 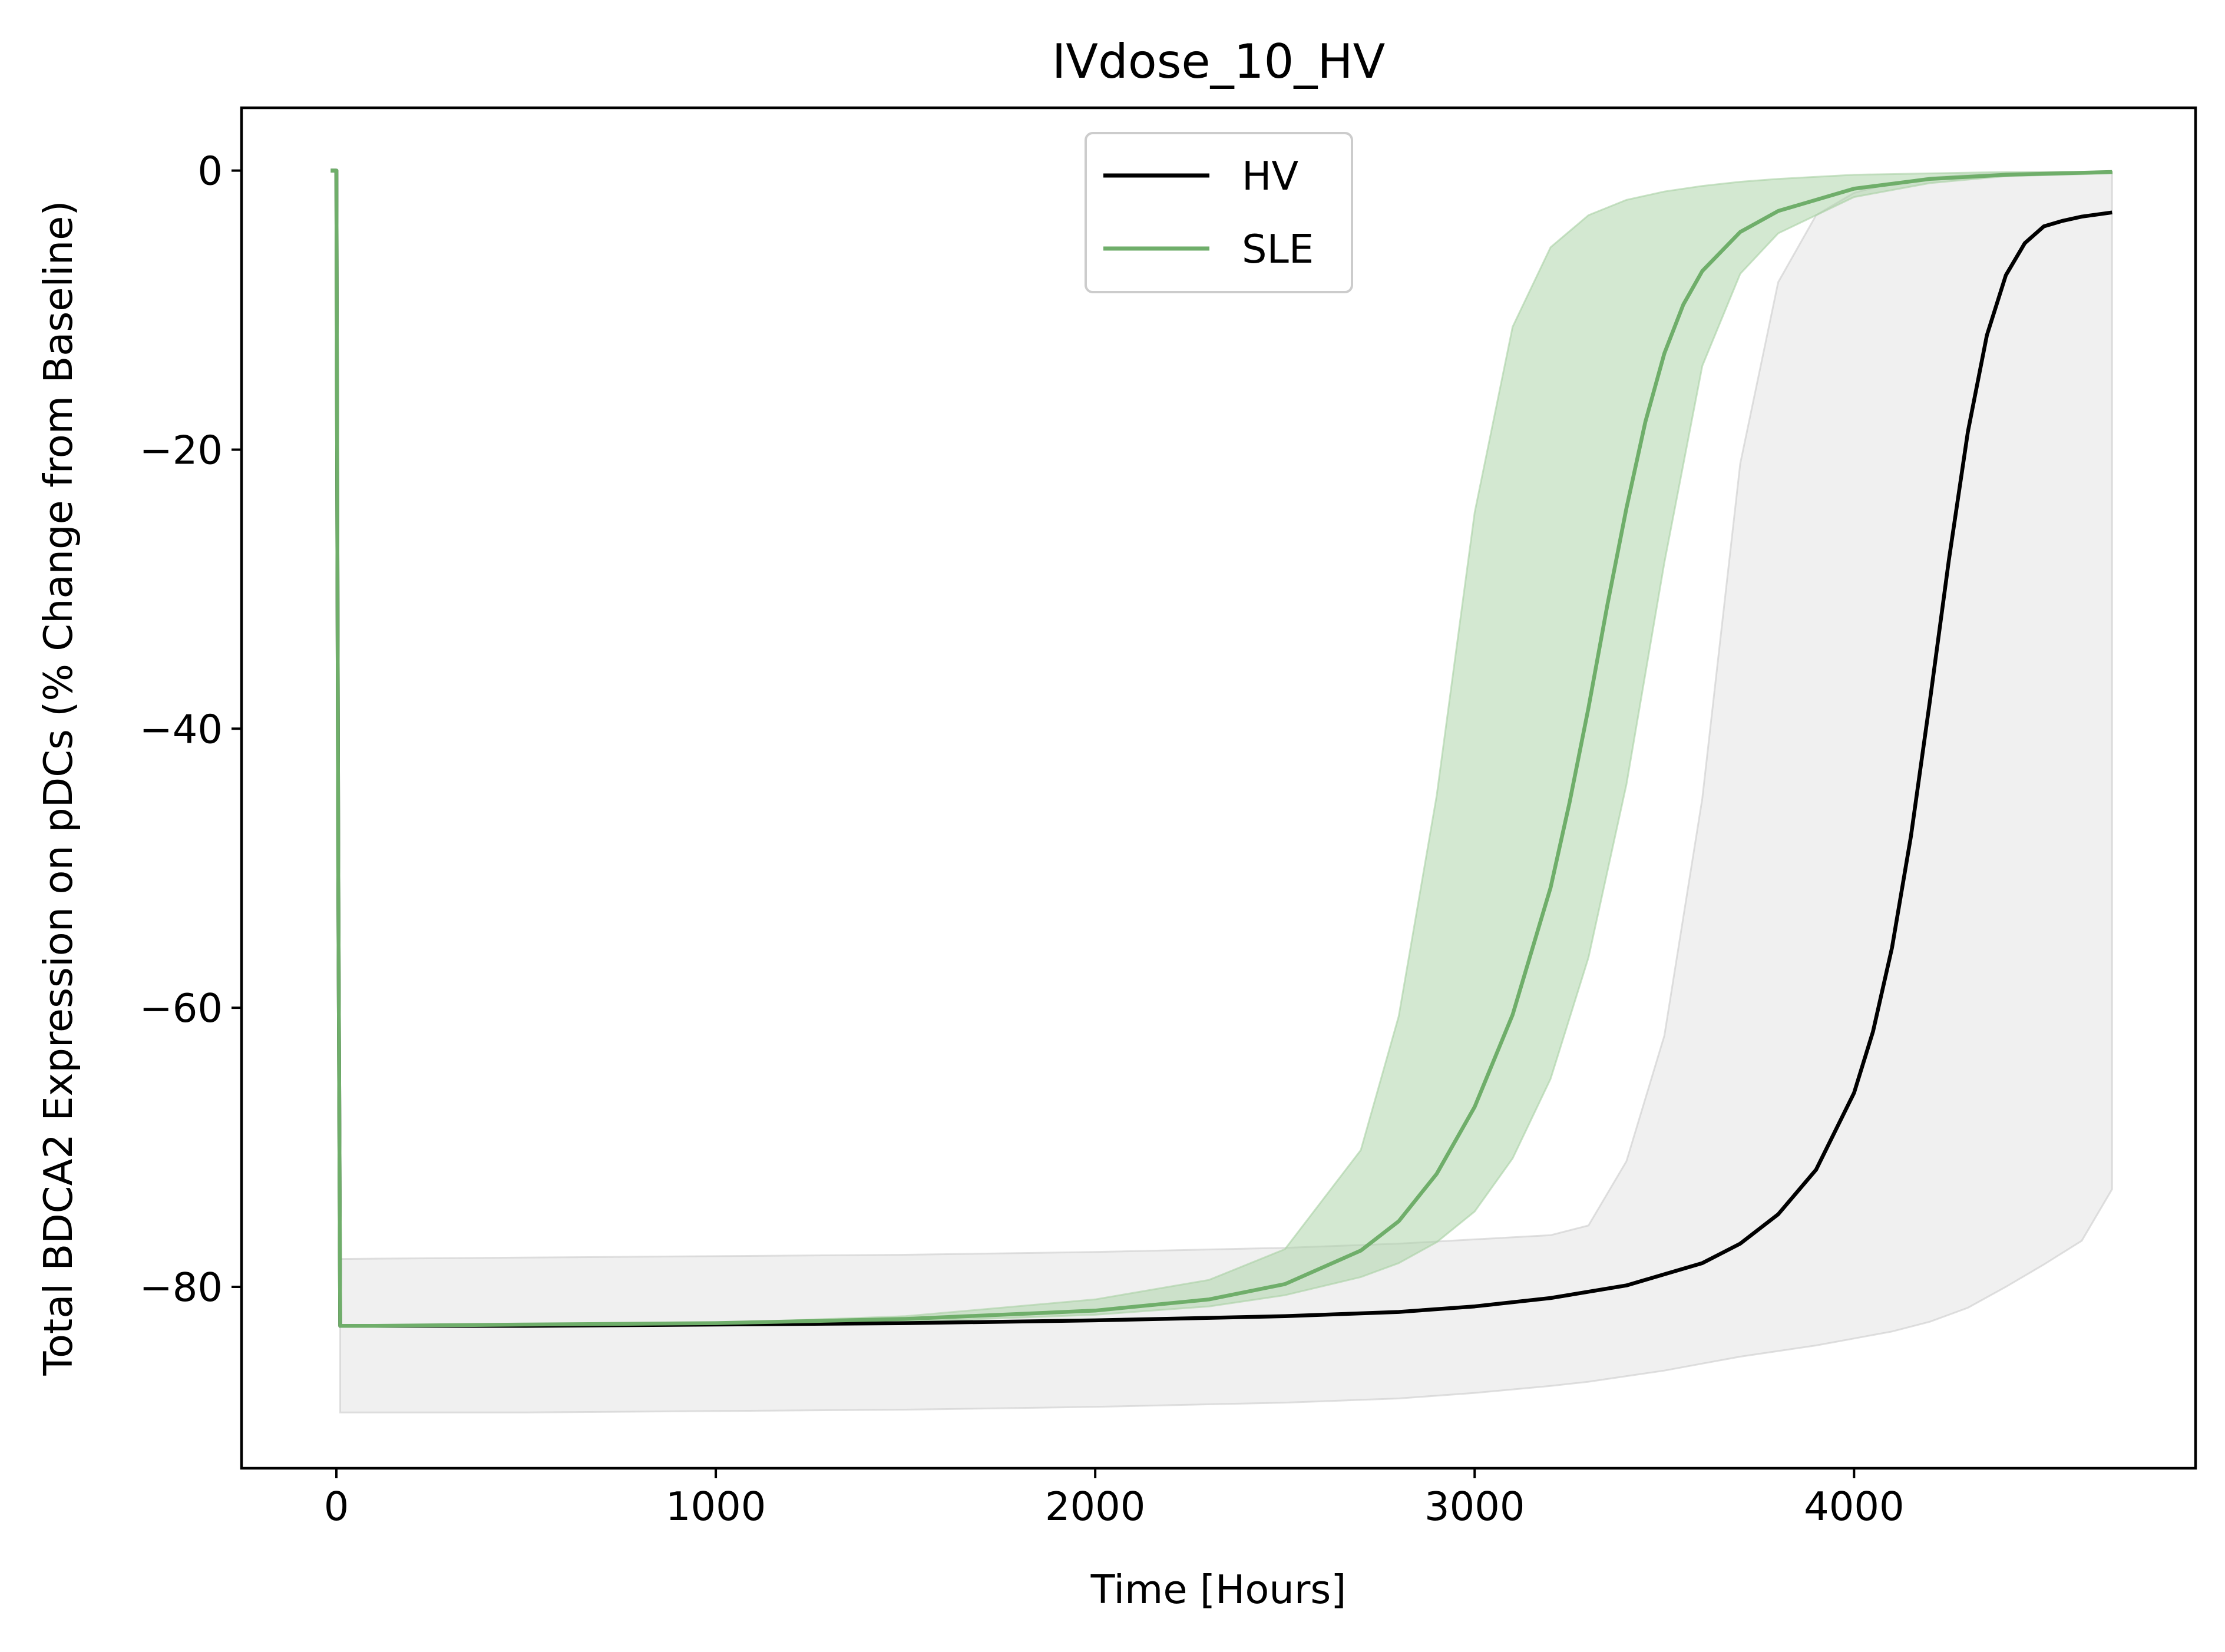 I want to click on y-tick-label: −60, so click(x=181, y=1008).